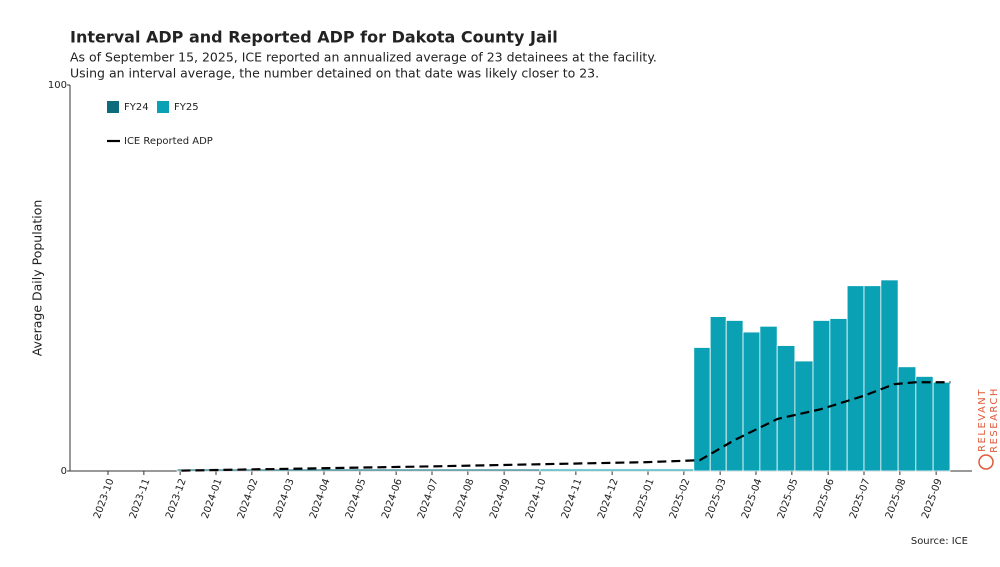  What do you see at coordinates (644, 498) in the screenshot?
I see `x-tick-label: 2025-01` at bounding box center [644, 498].